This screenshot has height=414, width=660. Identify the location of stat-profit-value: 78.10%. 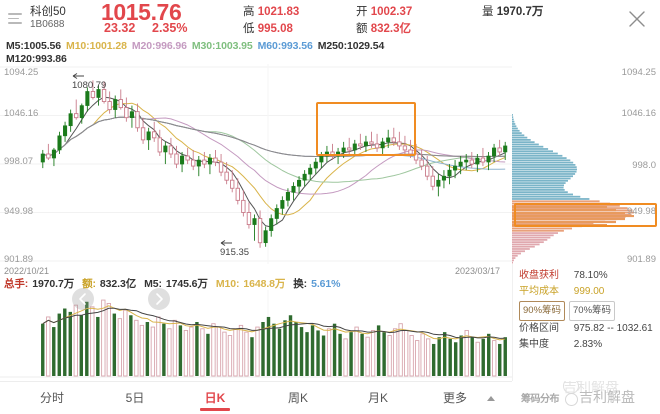
(590, 275).